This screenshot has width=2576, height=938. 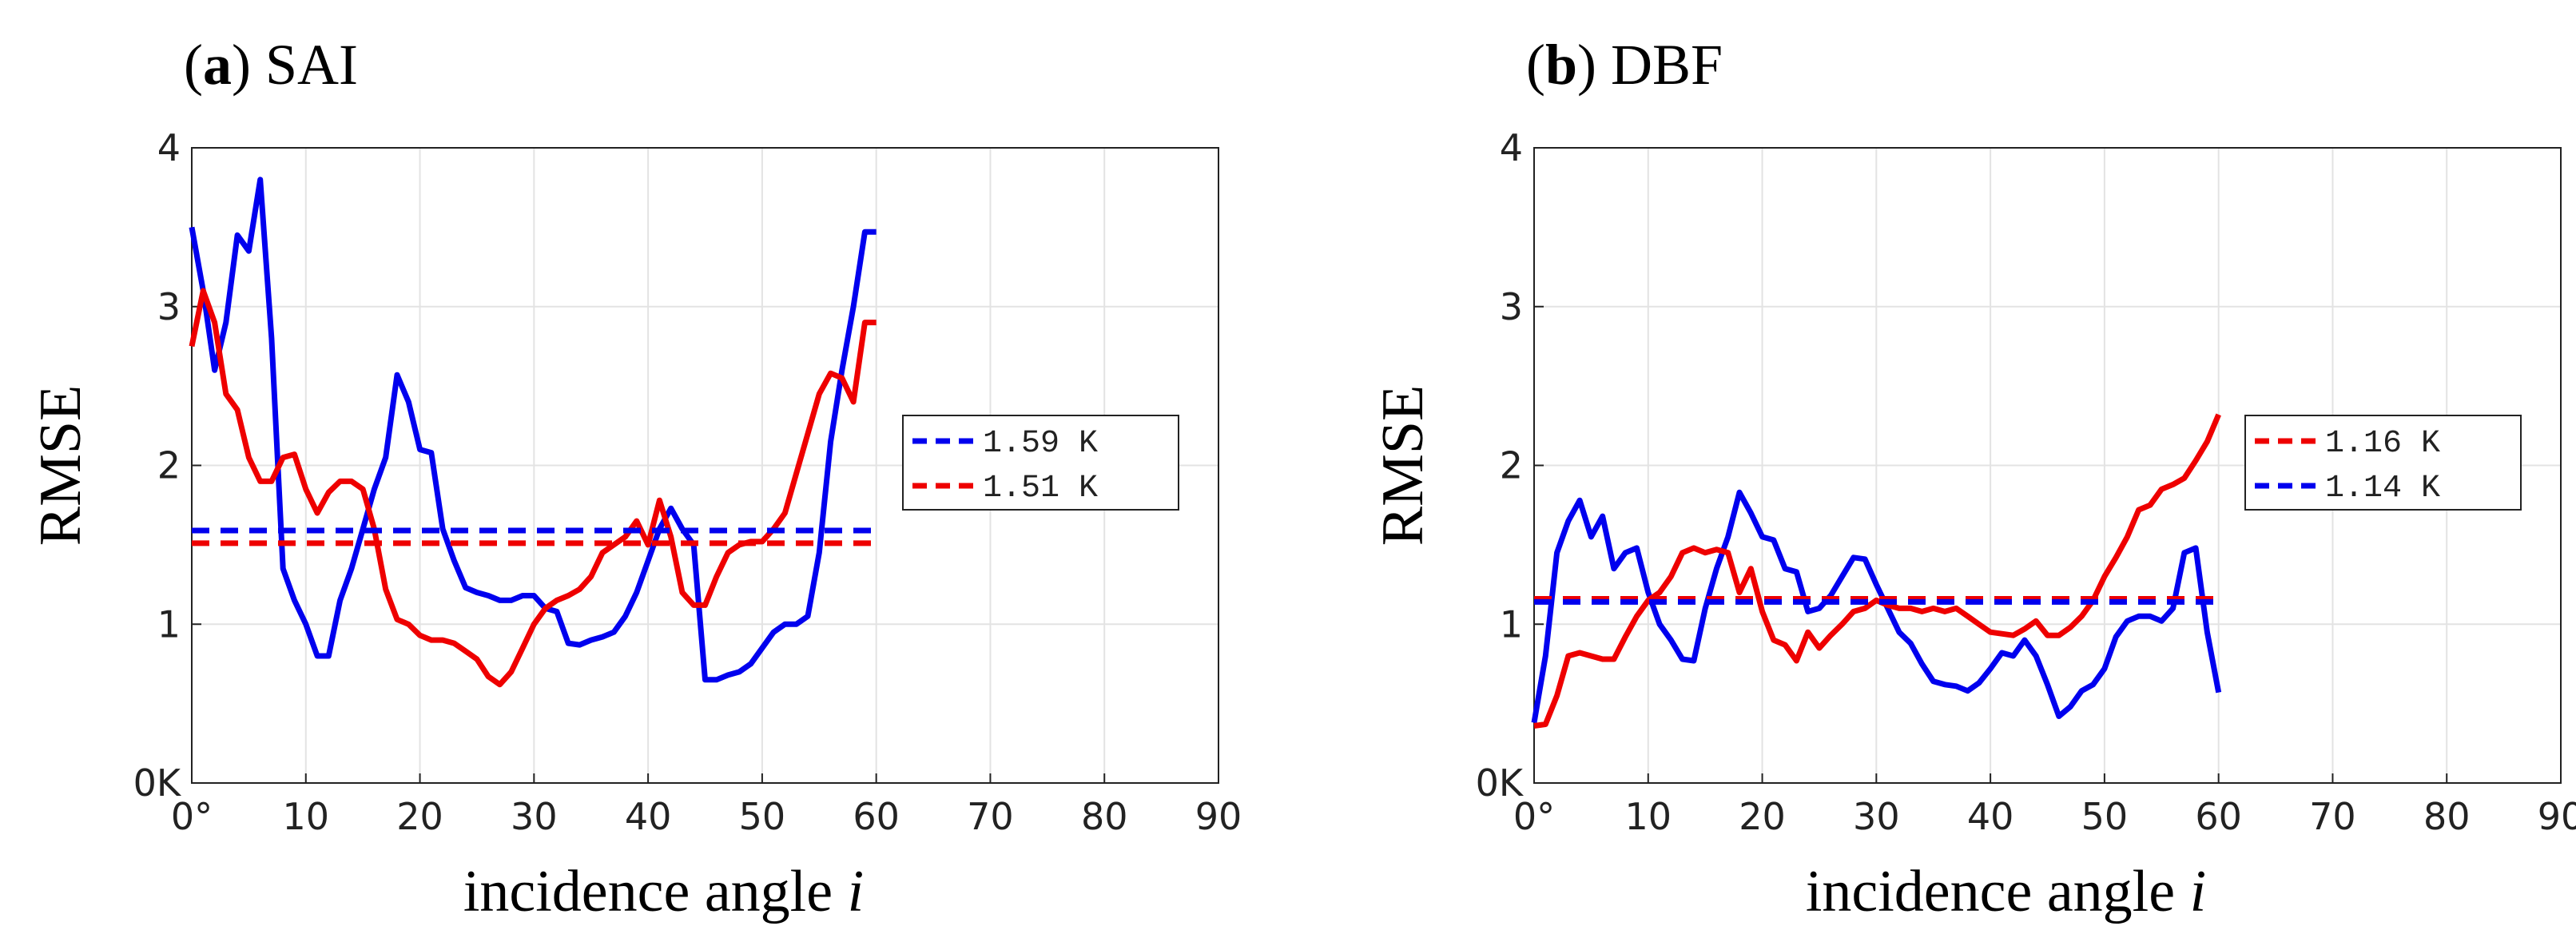 I want to click on x-tick-label-b: 70, so click(x=2332, y=816).